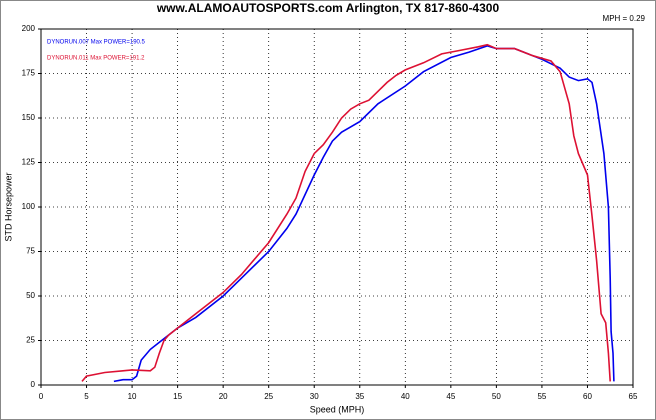 The image size is (656, 420). What do you see at coordinates (624, 18) in the screenshot?
I see `subtitle: MPH = 0.29` at bounding box center [624, 18].